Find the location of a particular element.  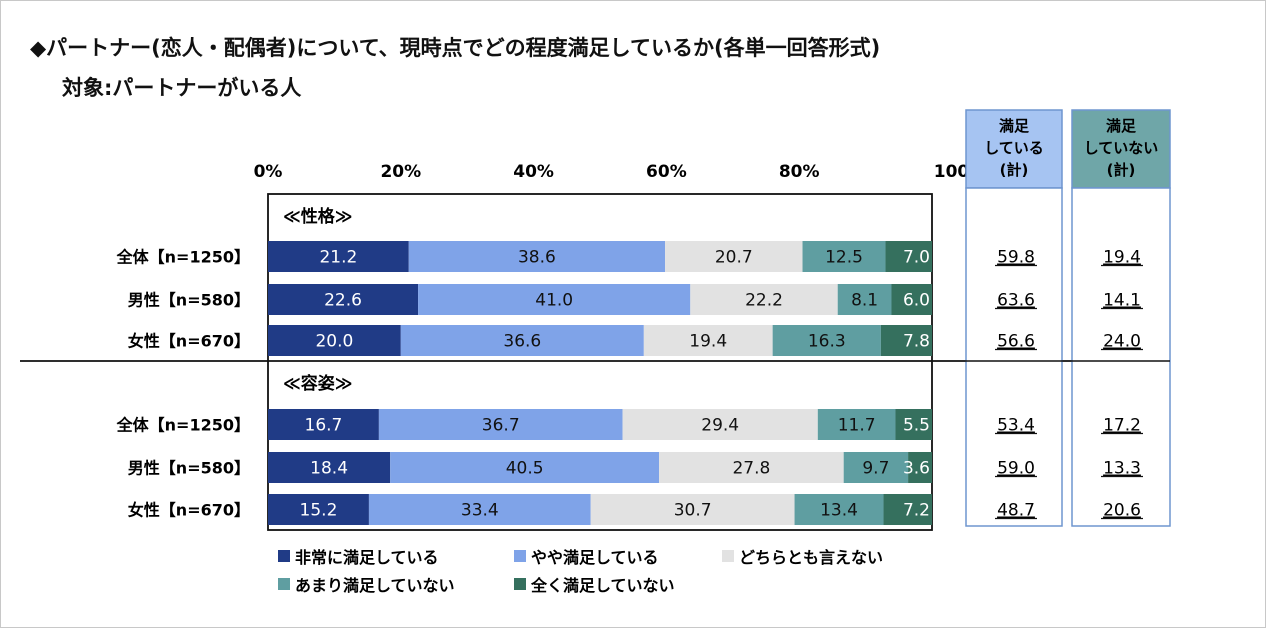

not-satisfied-total: 19.4 is located at coordinates (1122, 258).